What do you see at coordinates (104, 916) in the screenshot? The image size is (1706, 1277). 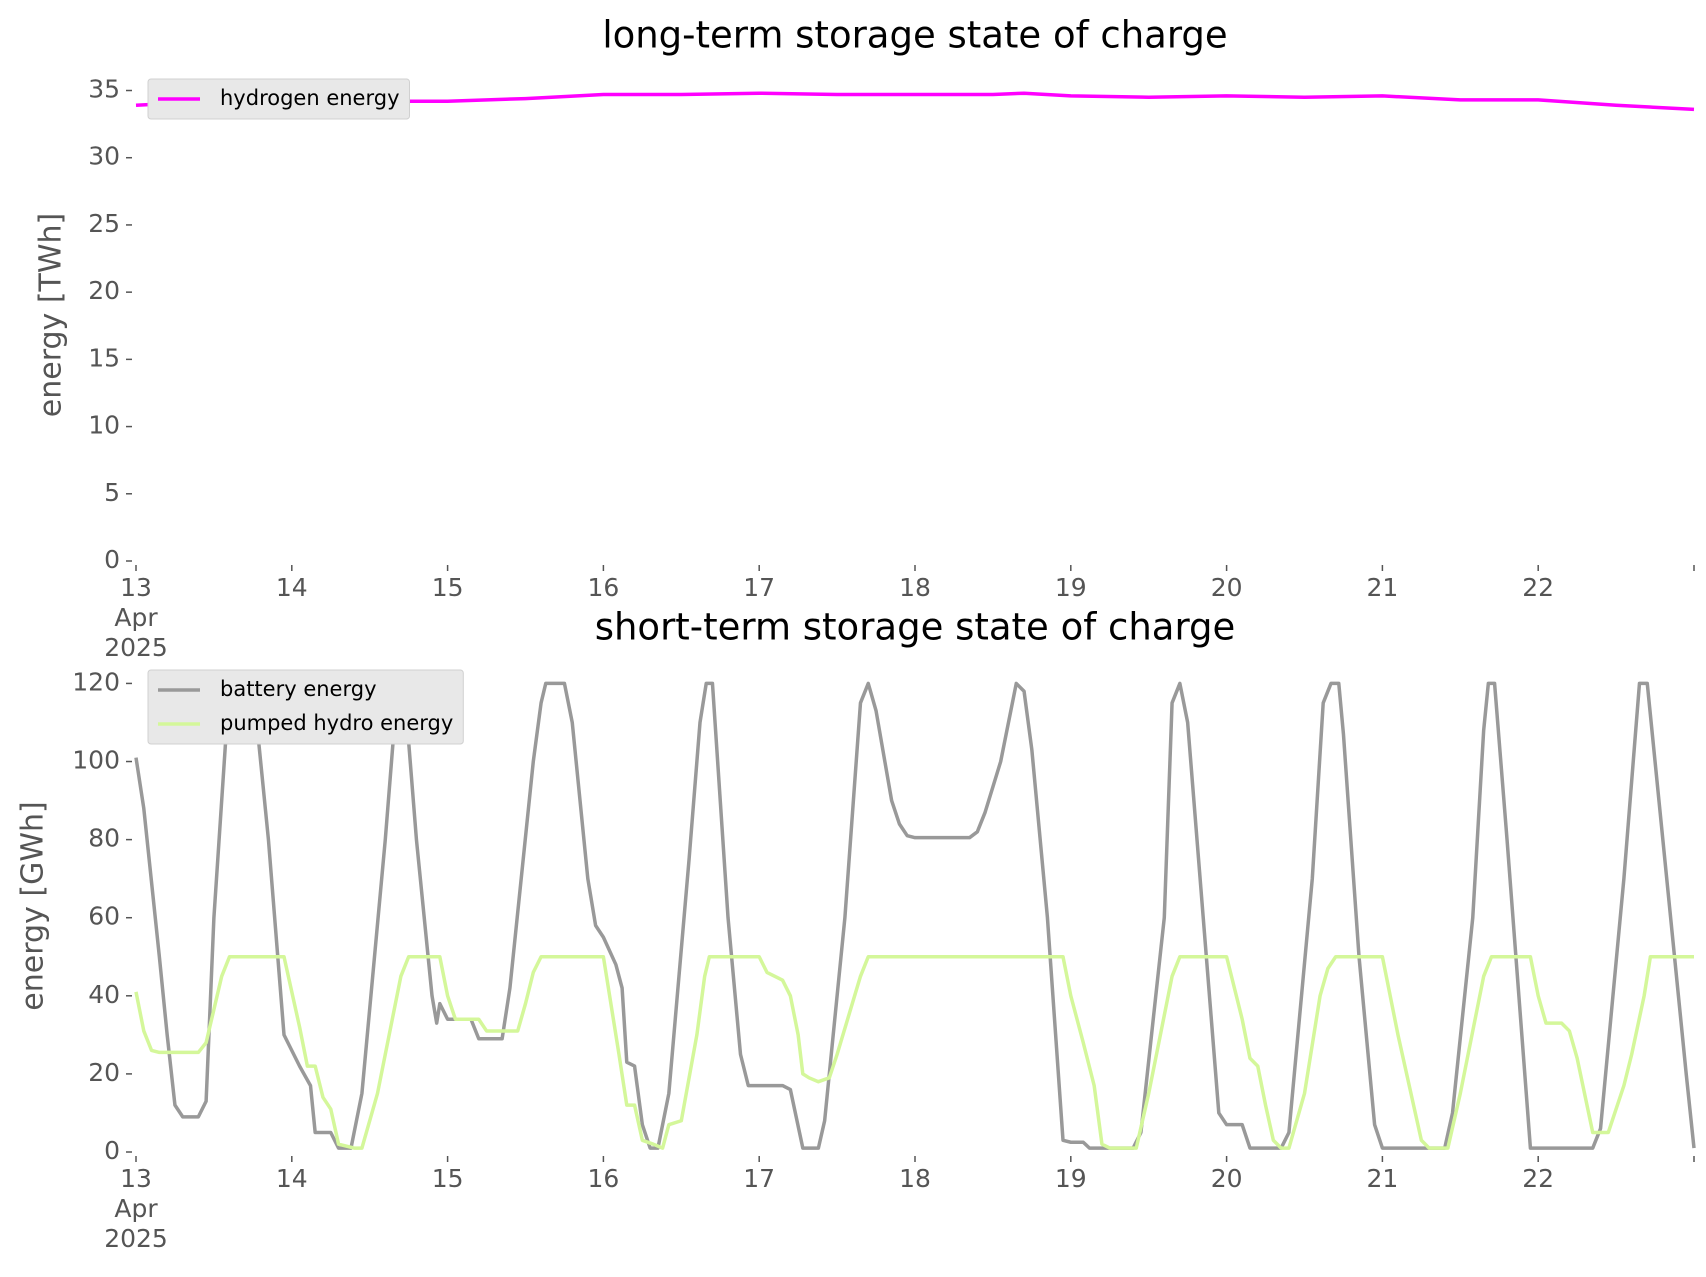 I see `y-tick-label: 60` at bounding box center [104, 916].